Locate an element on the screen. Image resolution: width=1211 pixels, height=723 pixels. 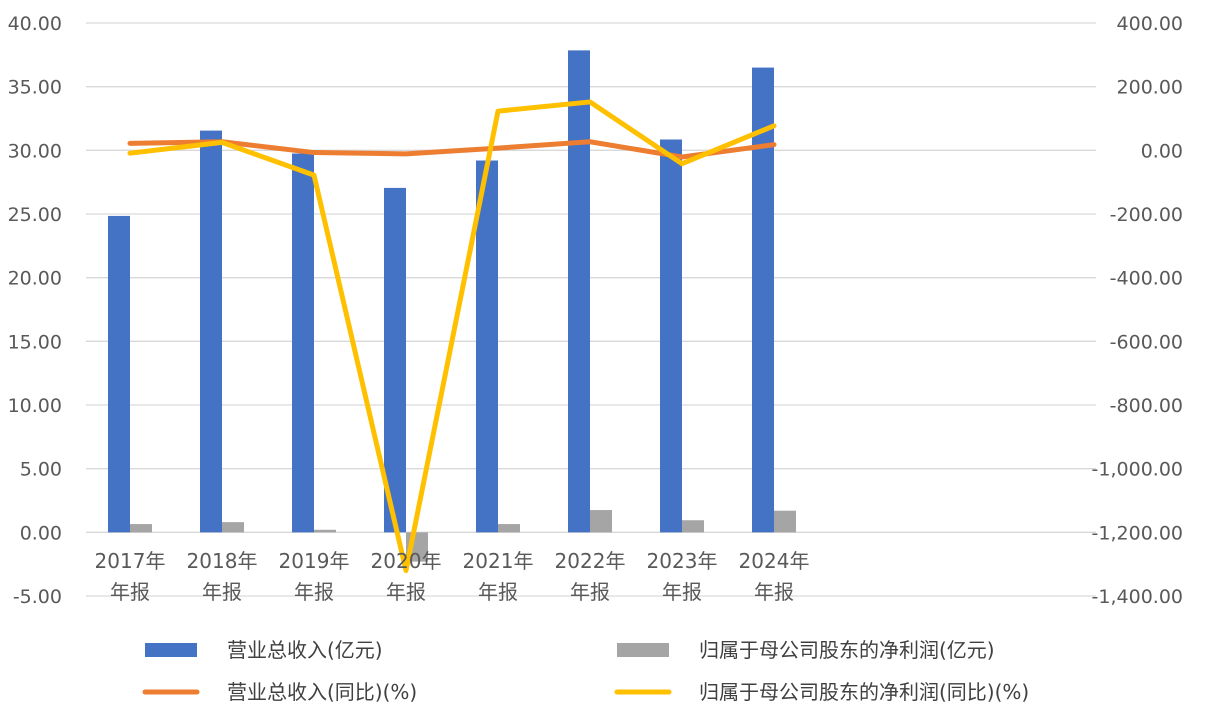
right-tick-label: -400.00 is located at coordinates (1146, 279).